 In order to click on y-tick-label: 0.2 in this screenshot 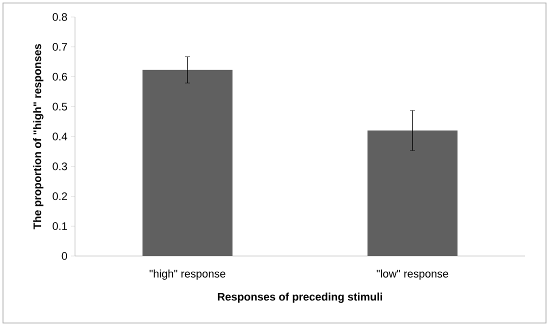, I will do `click(59, 196)`.